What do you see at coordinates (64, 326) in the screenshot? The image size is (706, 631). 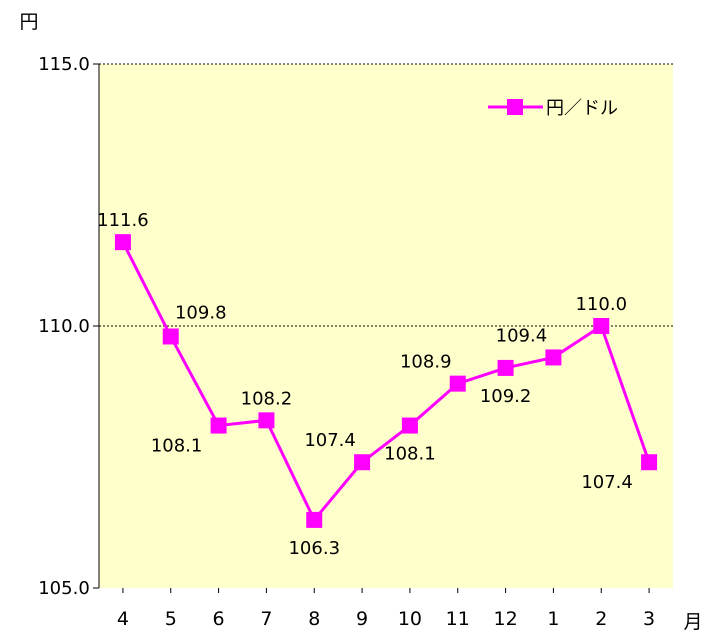 I see `y-tick-label: 110.0` at bounding box center [64, 326].